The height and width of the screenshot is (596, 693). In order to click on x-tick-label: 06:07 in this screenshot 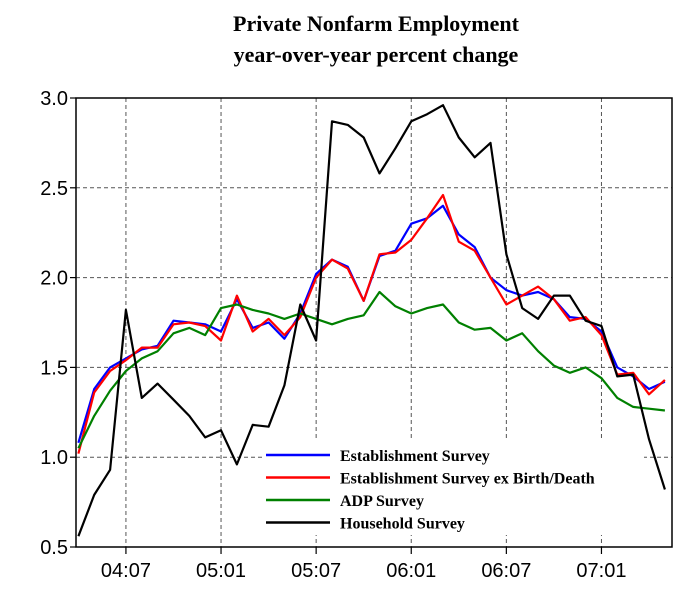, I will do `click(506, 571)`.